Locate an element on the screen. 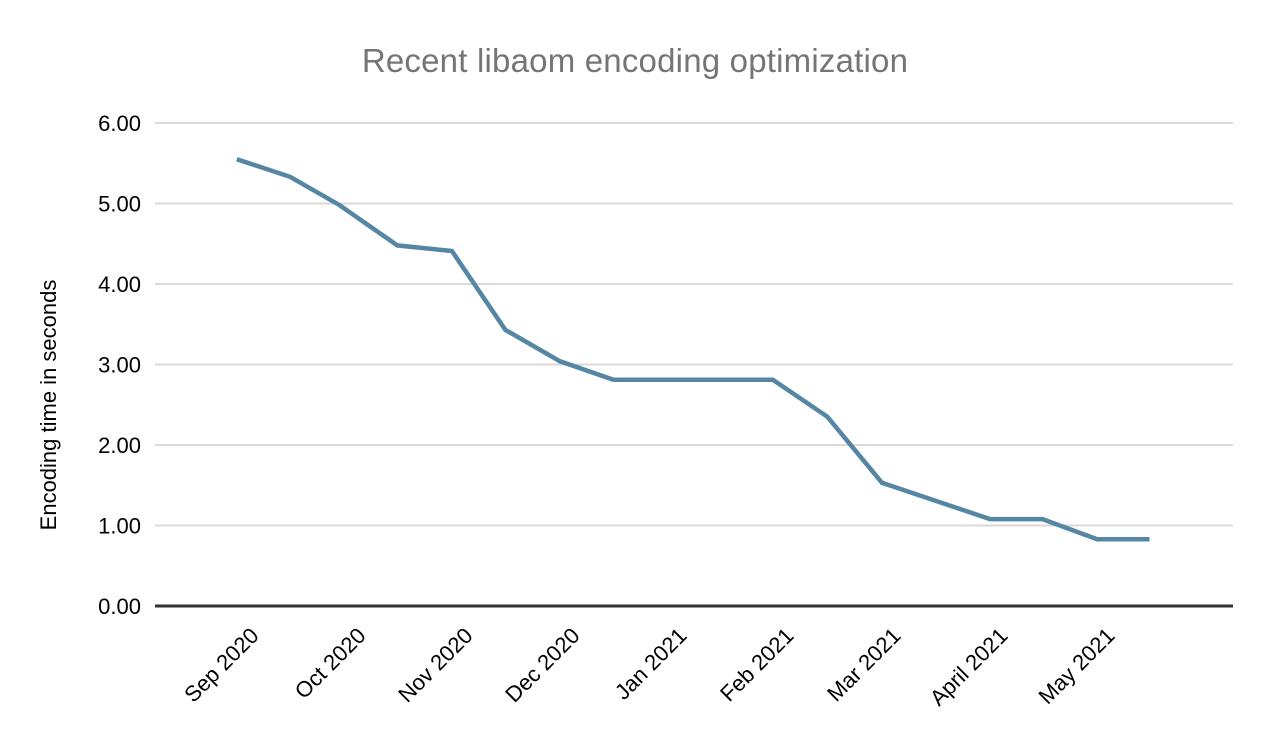 This screenshot has width=1270, height=742. y-tick-label: 3.00 is located at coordinates (119, 365).